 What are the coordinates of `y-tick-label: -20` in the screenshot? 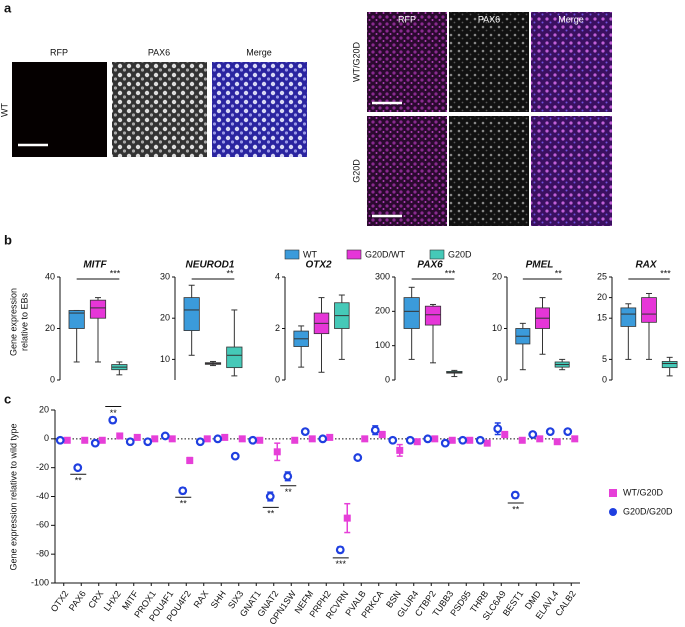 It's located at (42, 467).